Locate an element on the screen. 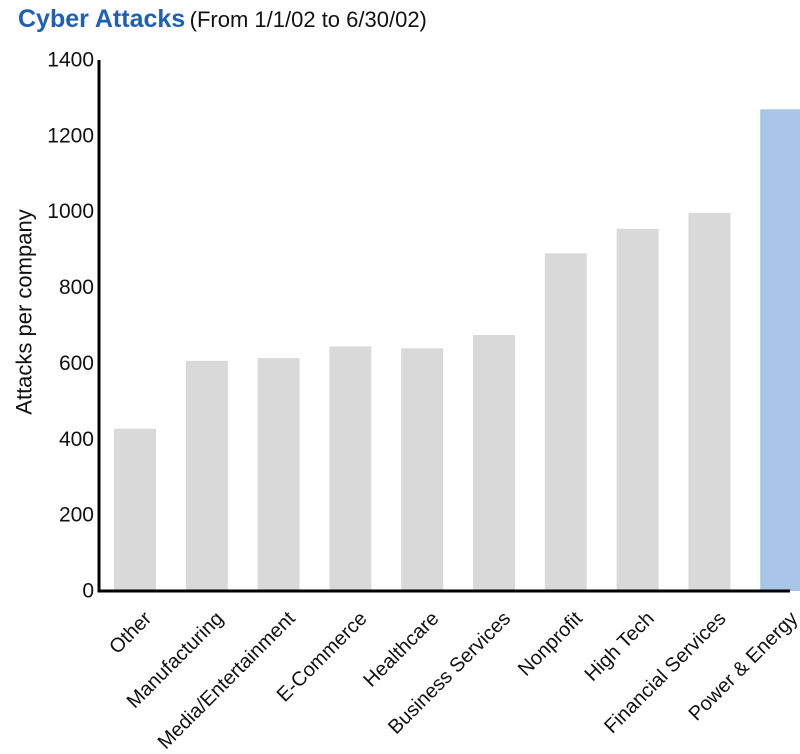 The width and height of the screenshot is (800, 754). bar-other is located at coordinates (135, 509).